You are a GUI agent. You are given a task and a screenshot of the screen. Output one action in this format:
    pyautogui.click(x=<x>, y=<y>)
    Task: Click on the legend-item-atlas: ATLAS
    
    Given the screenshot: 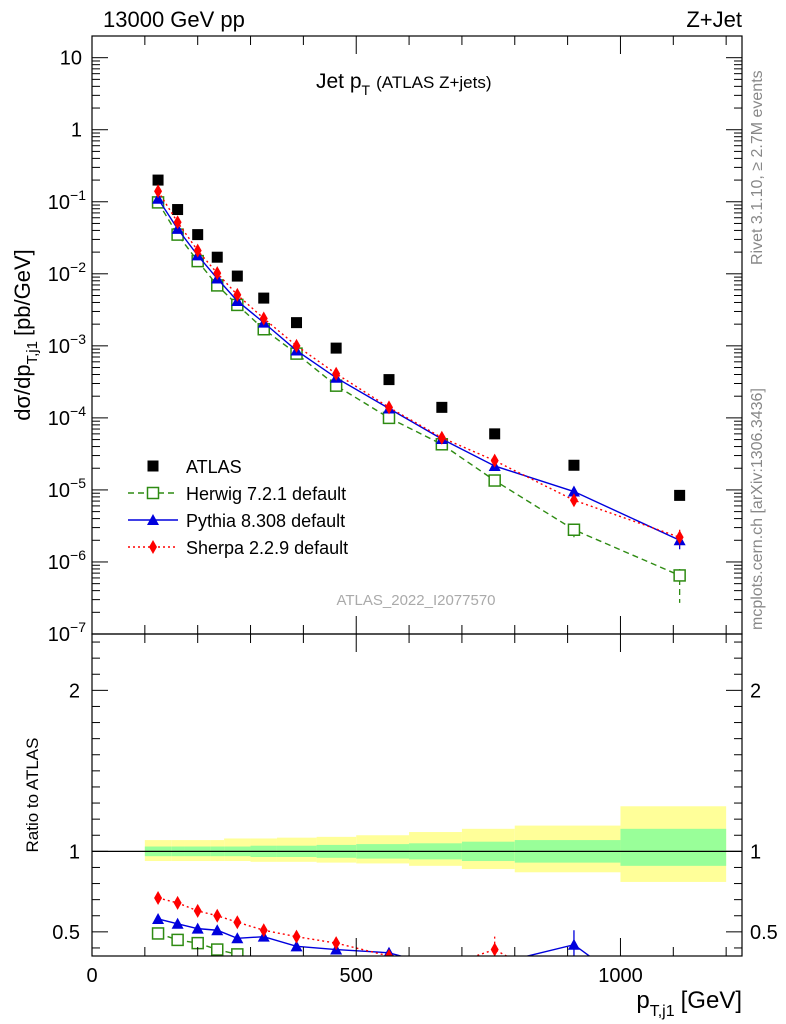 What is the action you would take?
    pyautogui.click(x=194, y=467)
    